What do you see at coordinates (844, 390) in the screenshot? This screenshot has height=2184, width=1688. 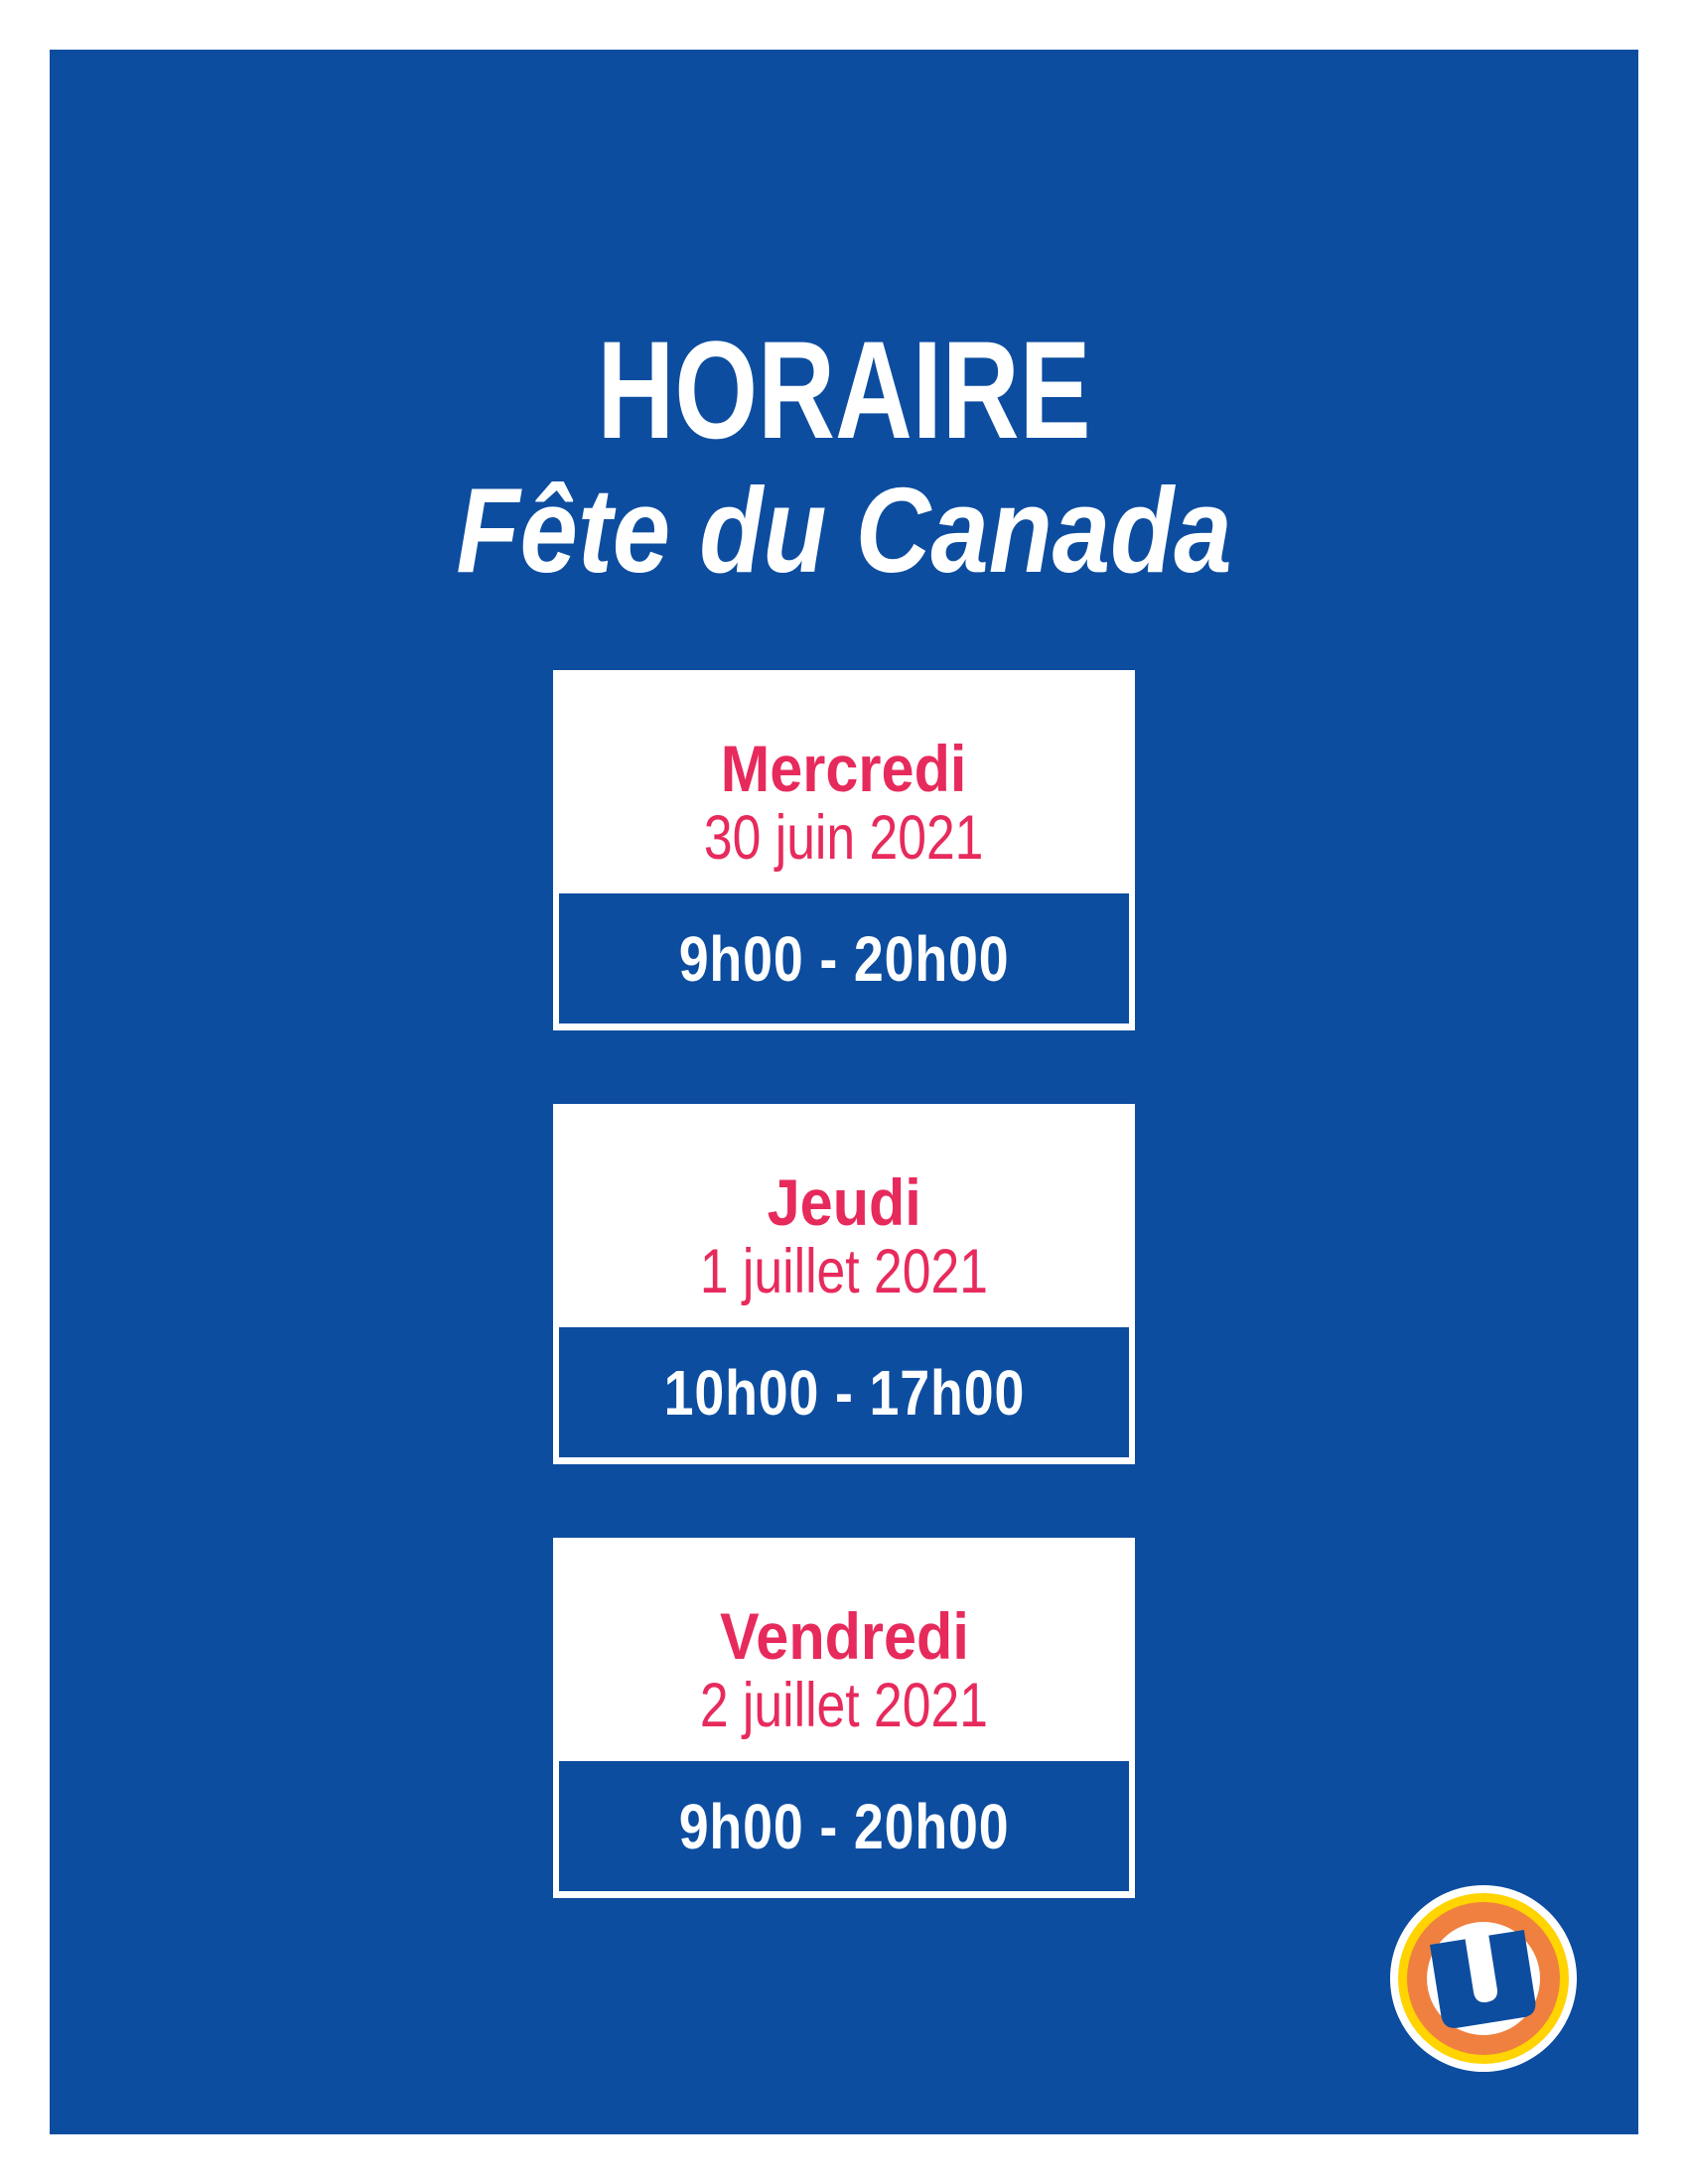 I see `page-title: HORAIRE` at bounding box center [844, 390].